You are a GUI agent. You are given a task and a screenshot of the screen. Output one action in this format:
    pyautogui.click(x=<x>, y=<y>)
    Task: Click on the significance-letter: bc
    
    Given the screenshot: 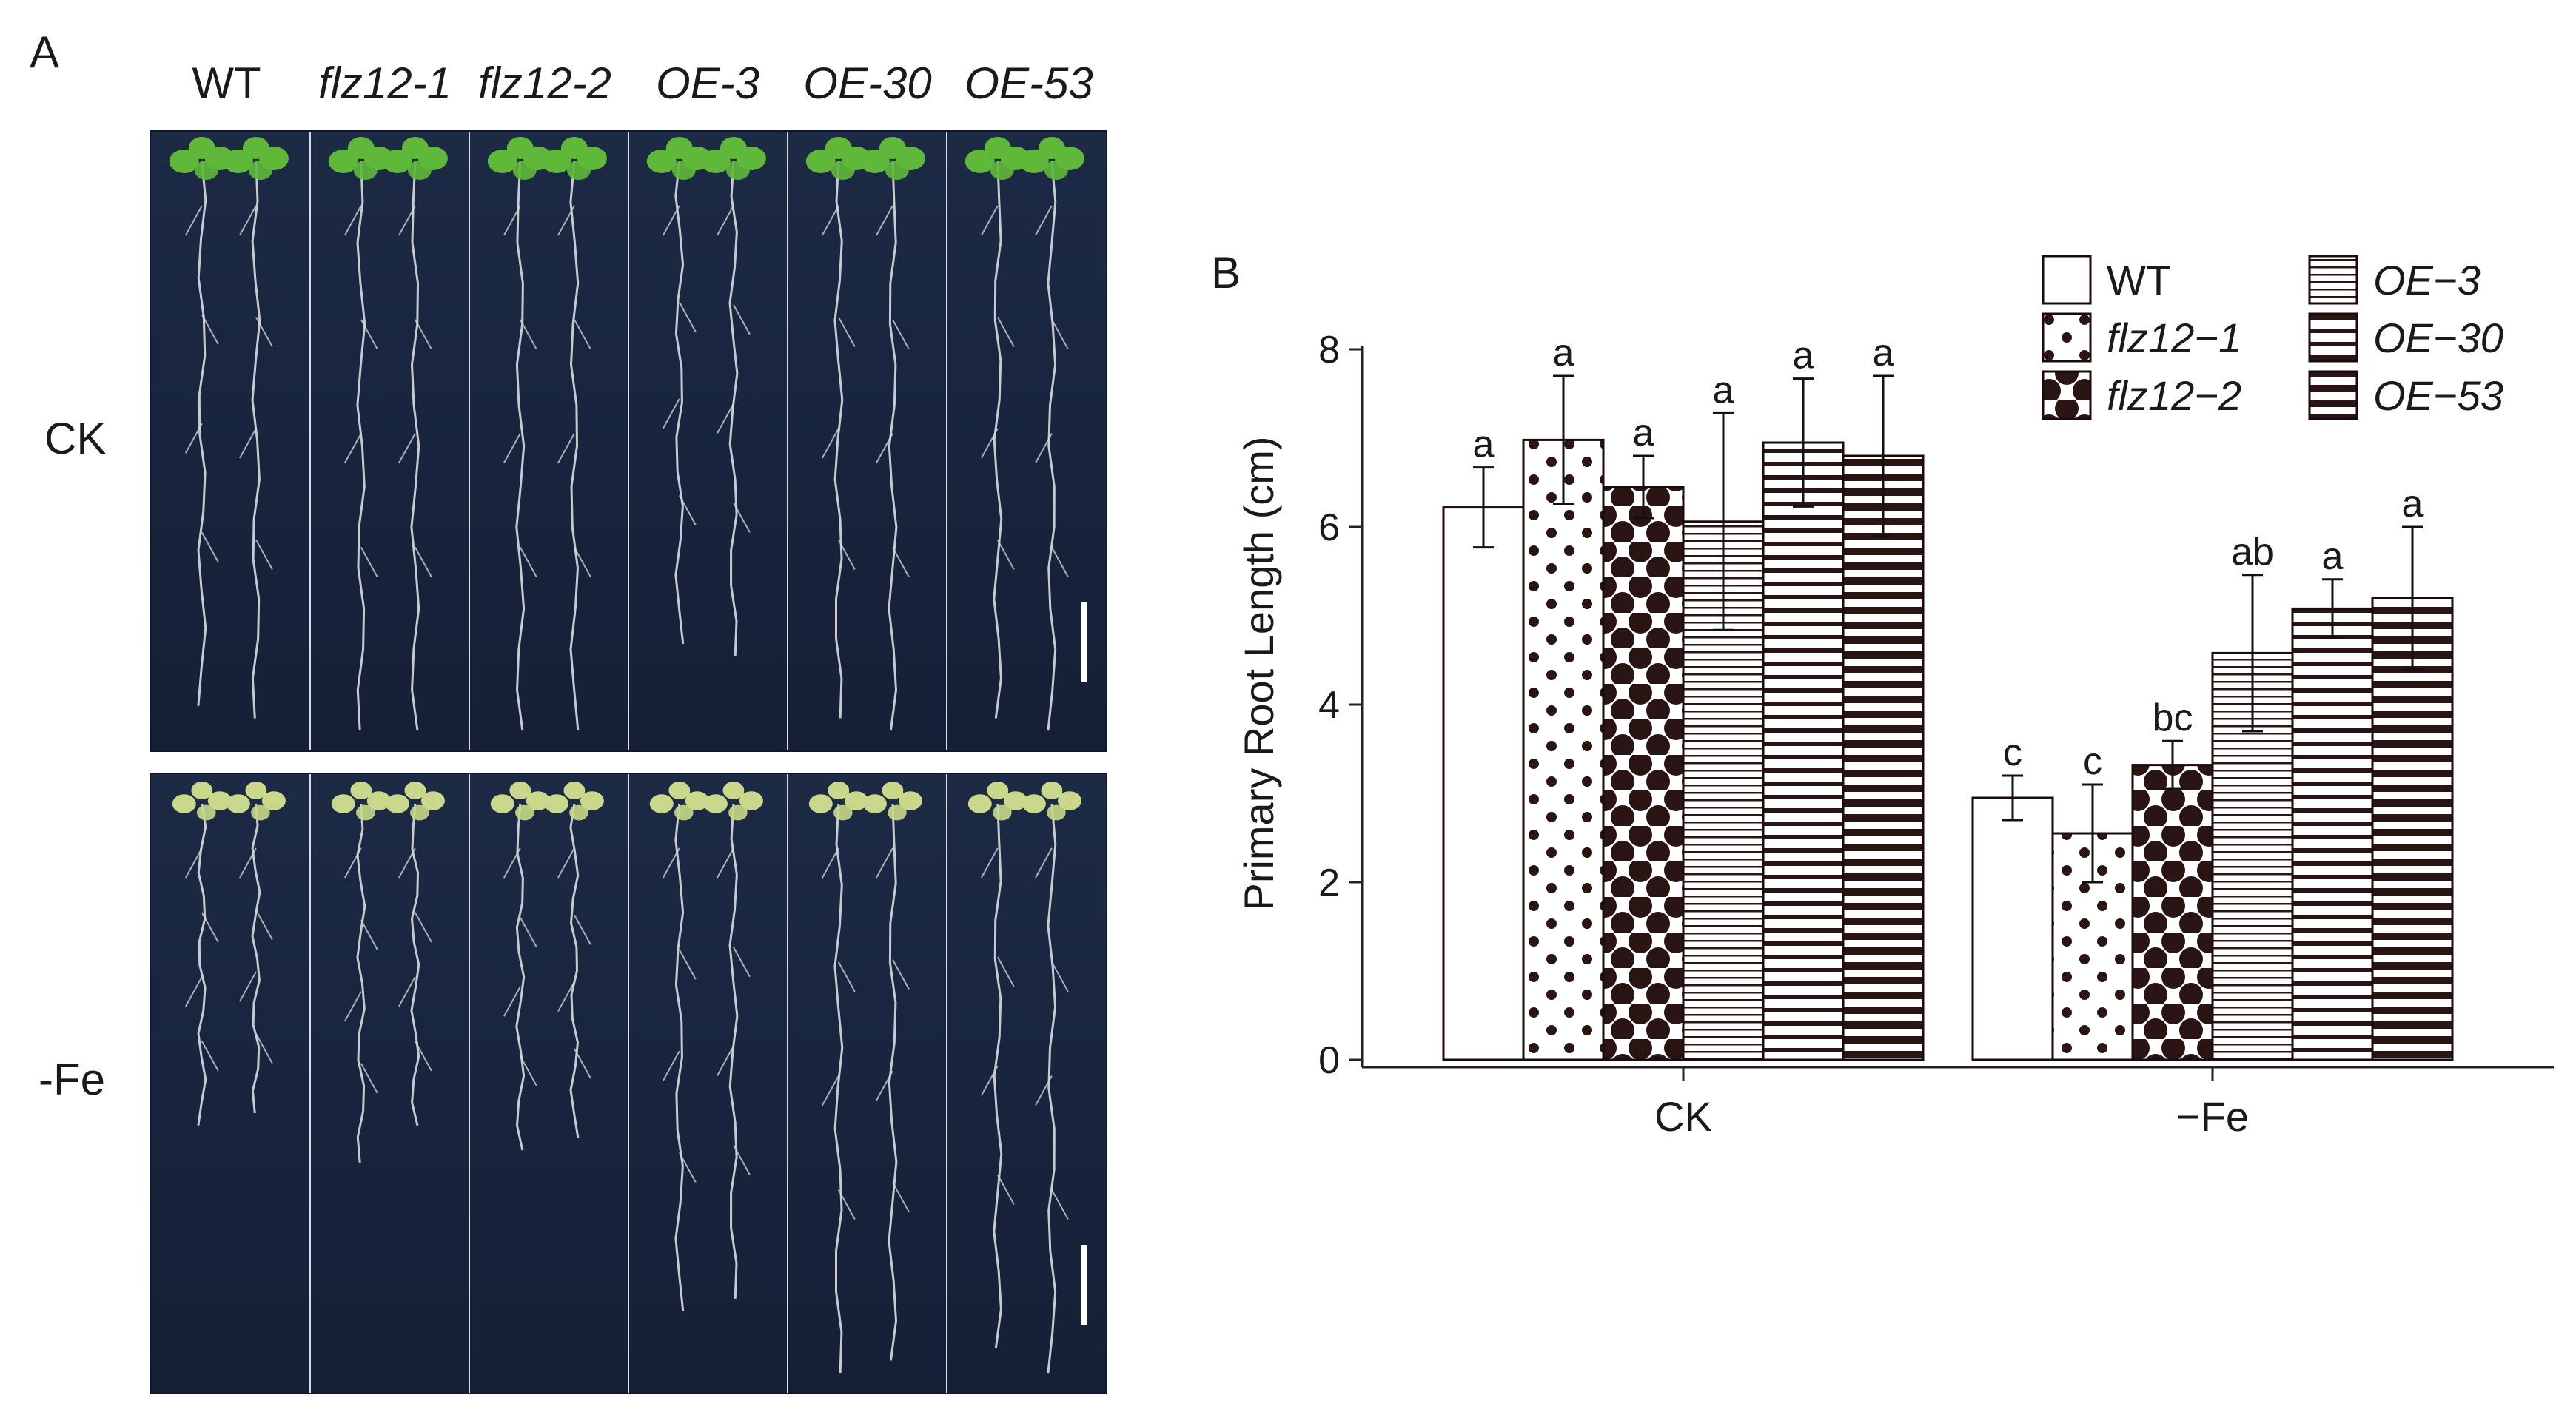 What is the action you would take?
    pyautogui.click(x=2173, y=717)
    